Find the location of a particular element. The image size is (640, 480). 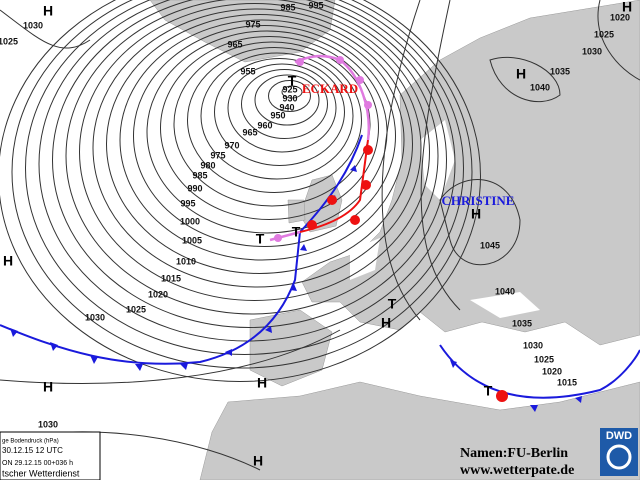

isobar-label: 990 is located at coordinates (194, 188).